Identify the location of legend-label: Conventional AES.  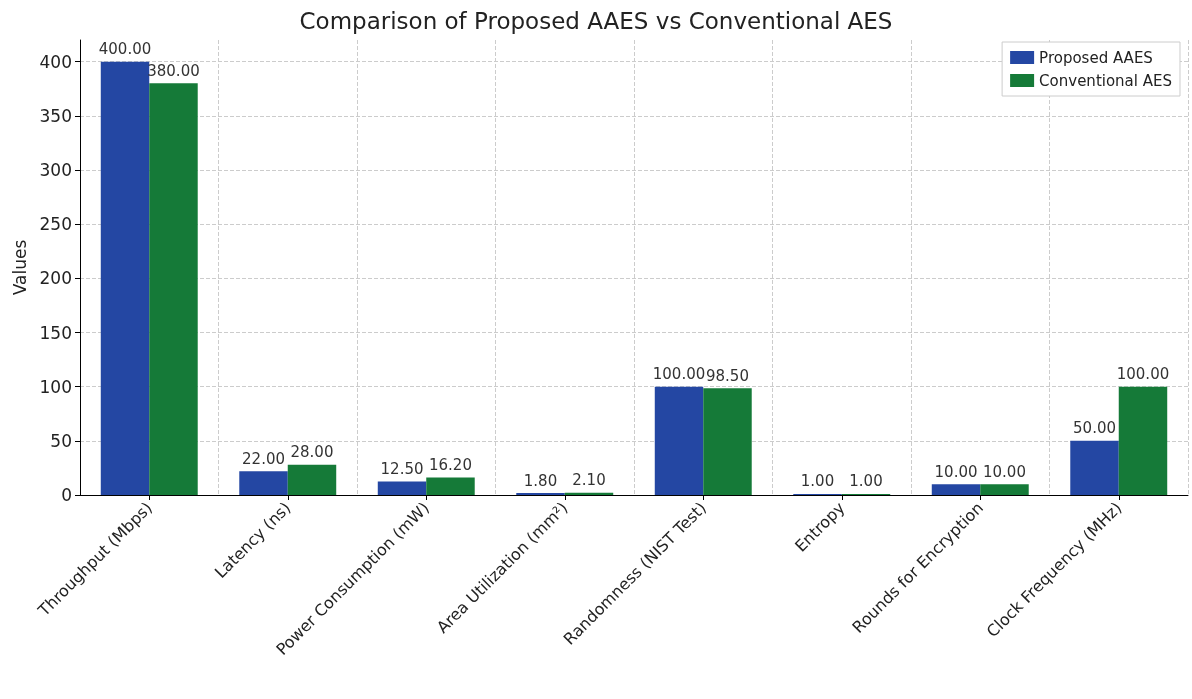
(1105, 80).